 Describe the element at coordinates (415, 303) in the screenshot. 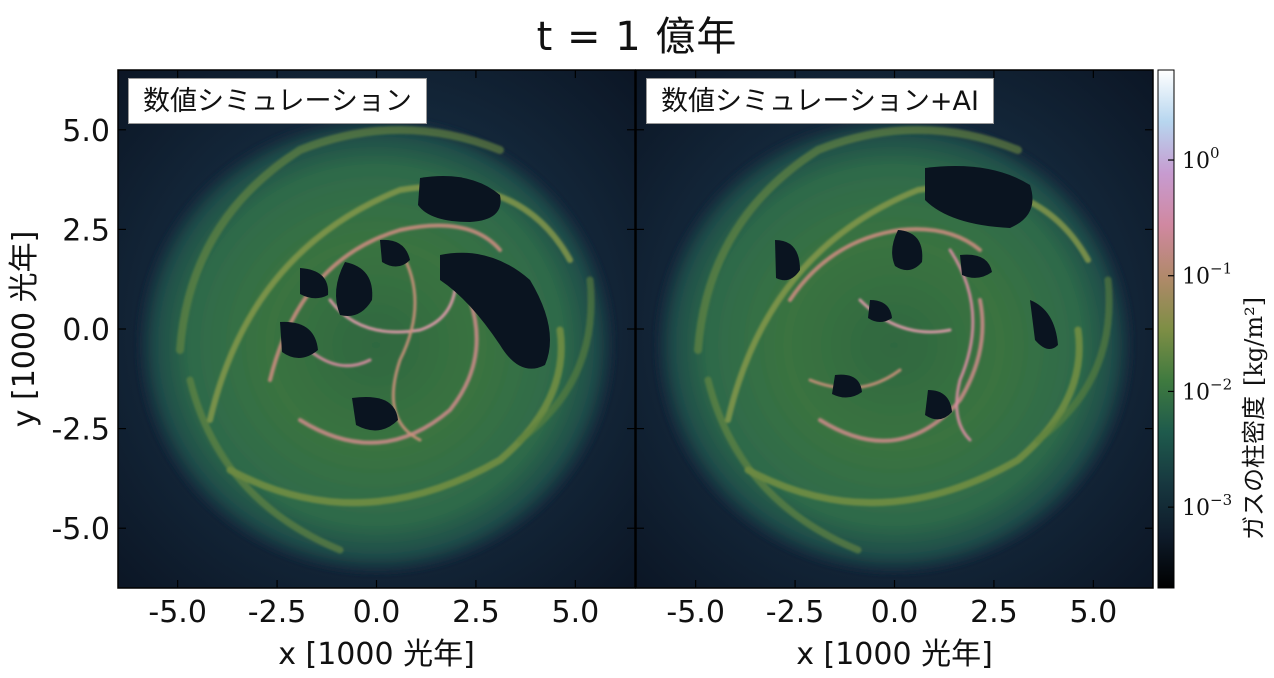

I see `panel-left-voids` at that location.